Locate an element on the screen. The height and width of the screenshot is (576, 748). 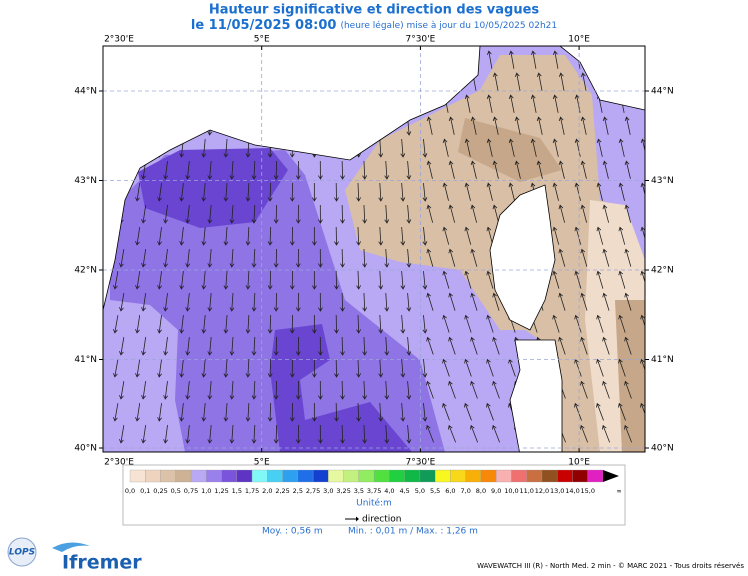
legend-unit: Unité:m is located at coordinates (374, 503).